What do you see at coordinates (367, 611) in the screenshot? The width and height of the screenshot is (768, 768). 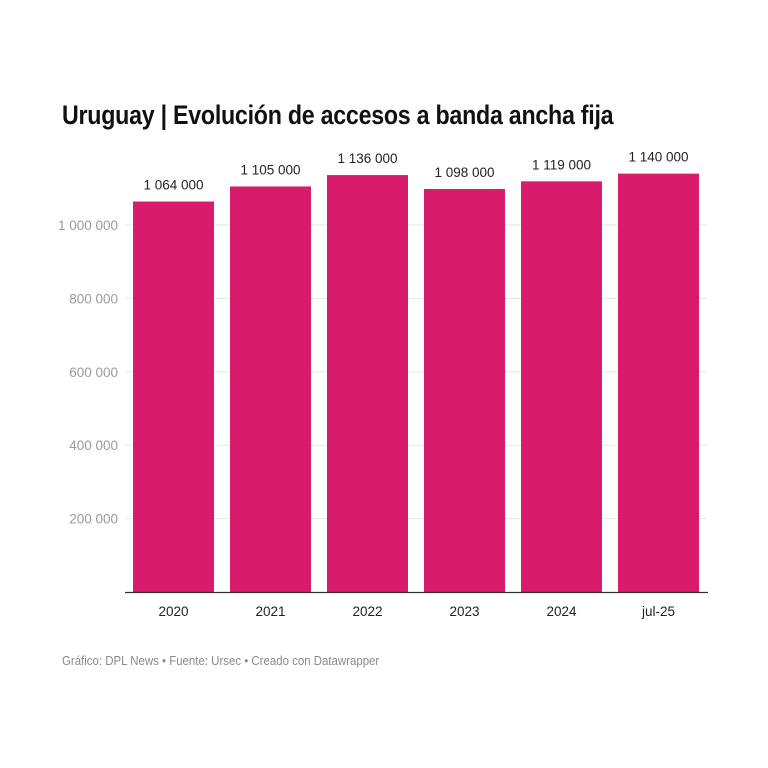 I see `x-tick-label: 2022` at bounding box center [367, 611].